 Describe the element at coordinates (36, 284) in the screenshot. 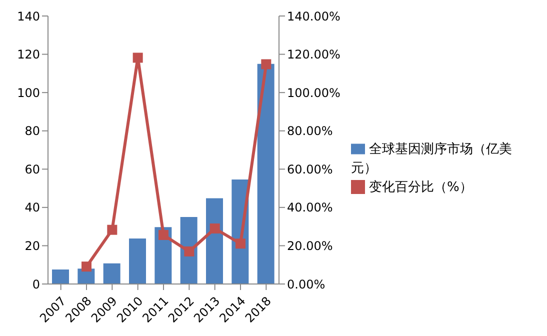

I see `y-tick-label: 0` at that location.